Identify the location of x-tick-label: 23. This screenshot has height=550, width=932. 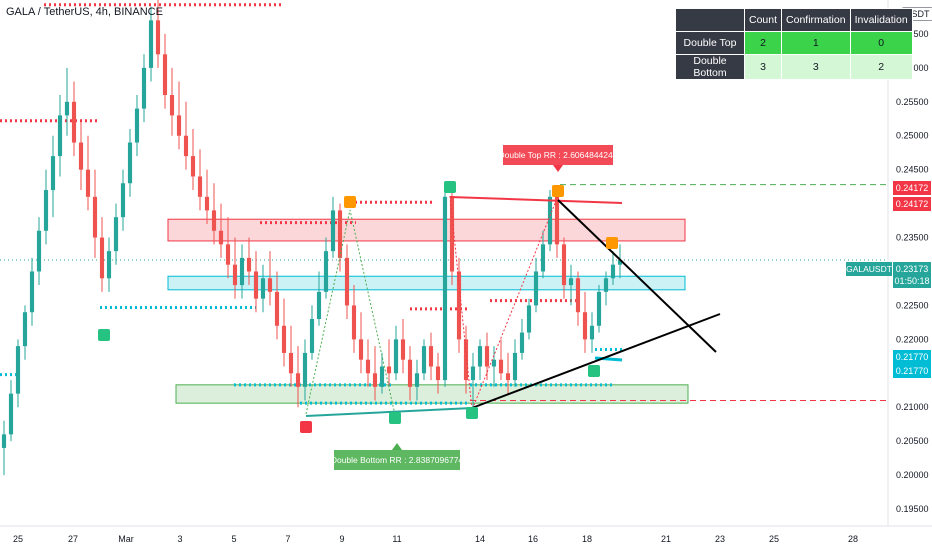
(720, 539).